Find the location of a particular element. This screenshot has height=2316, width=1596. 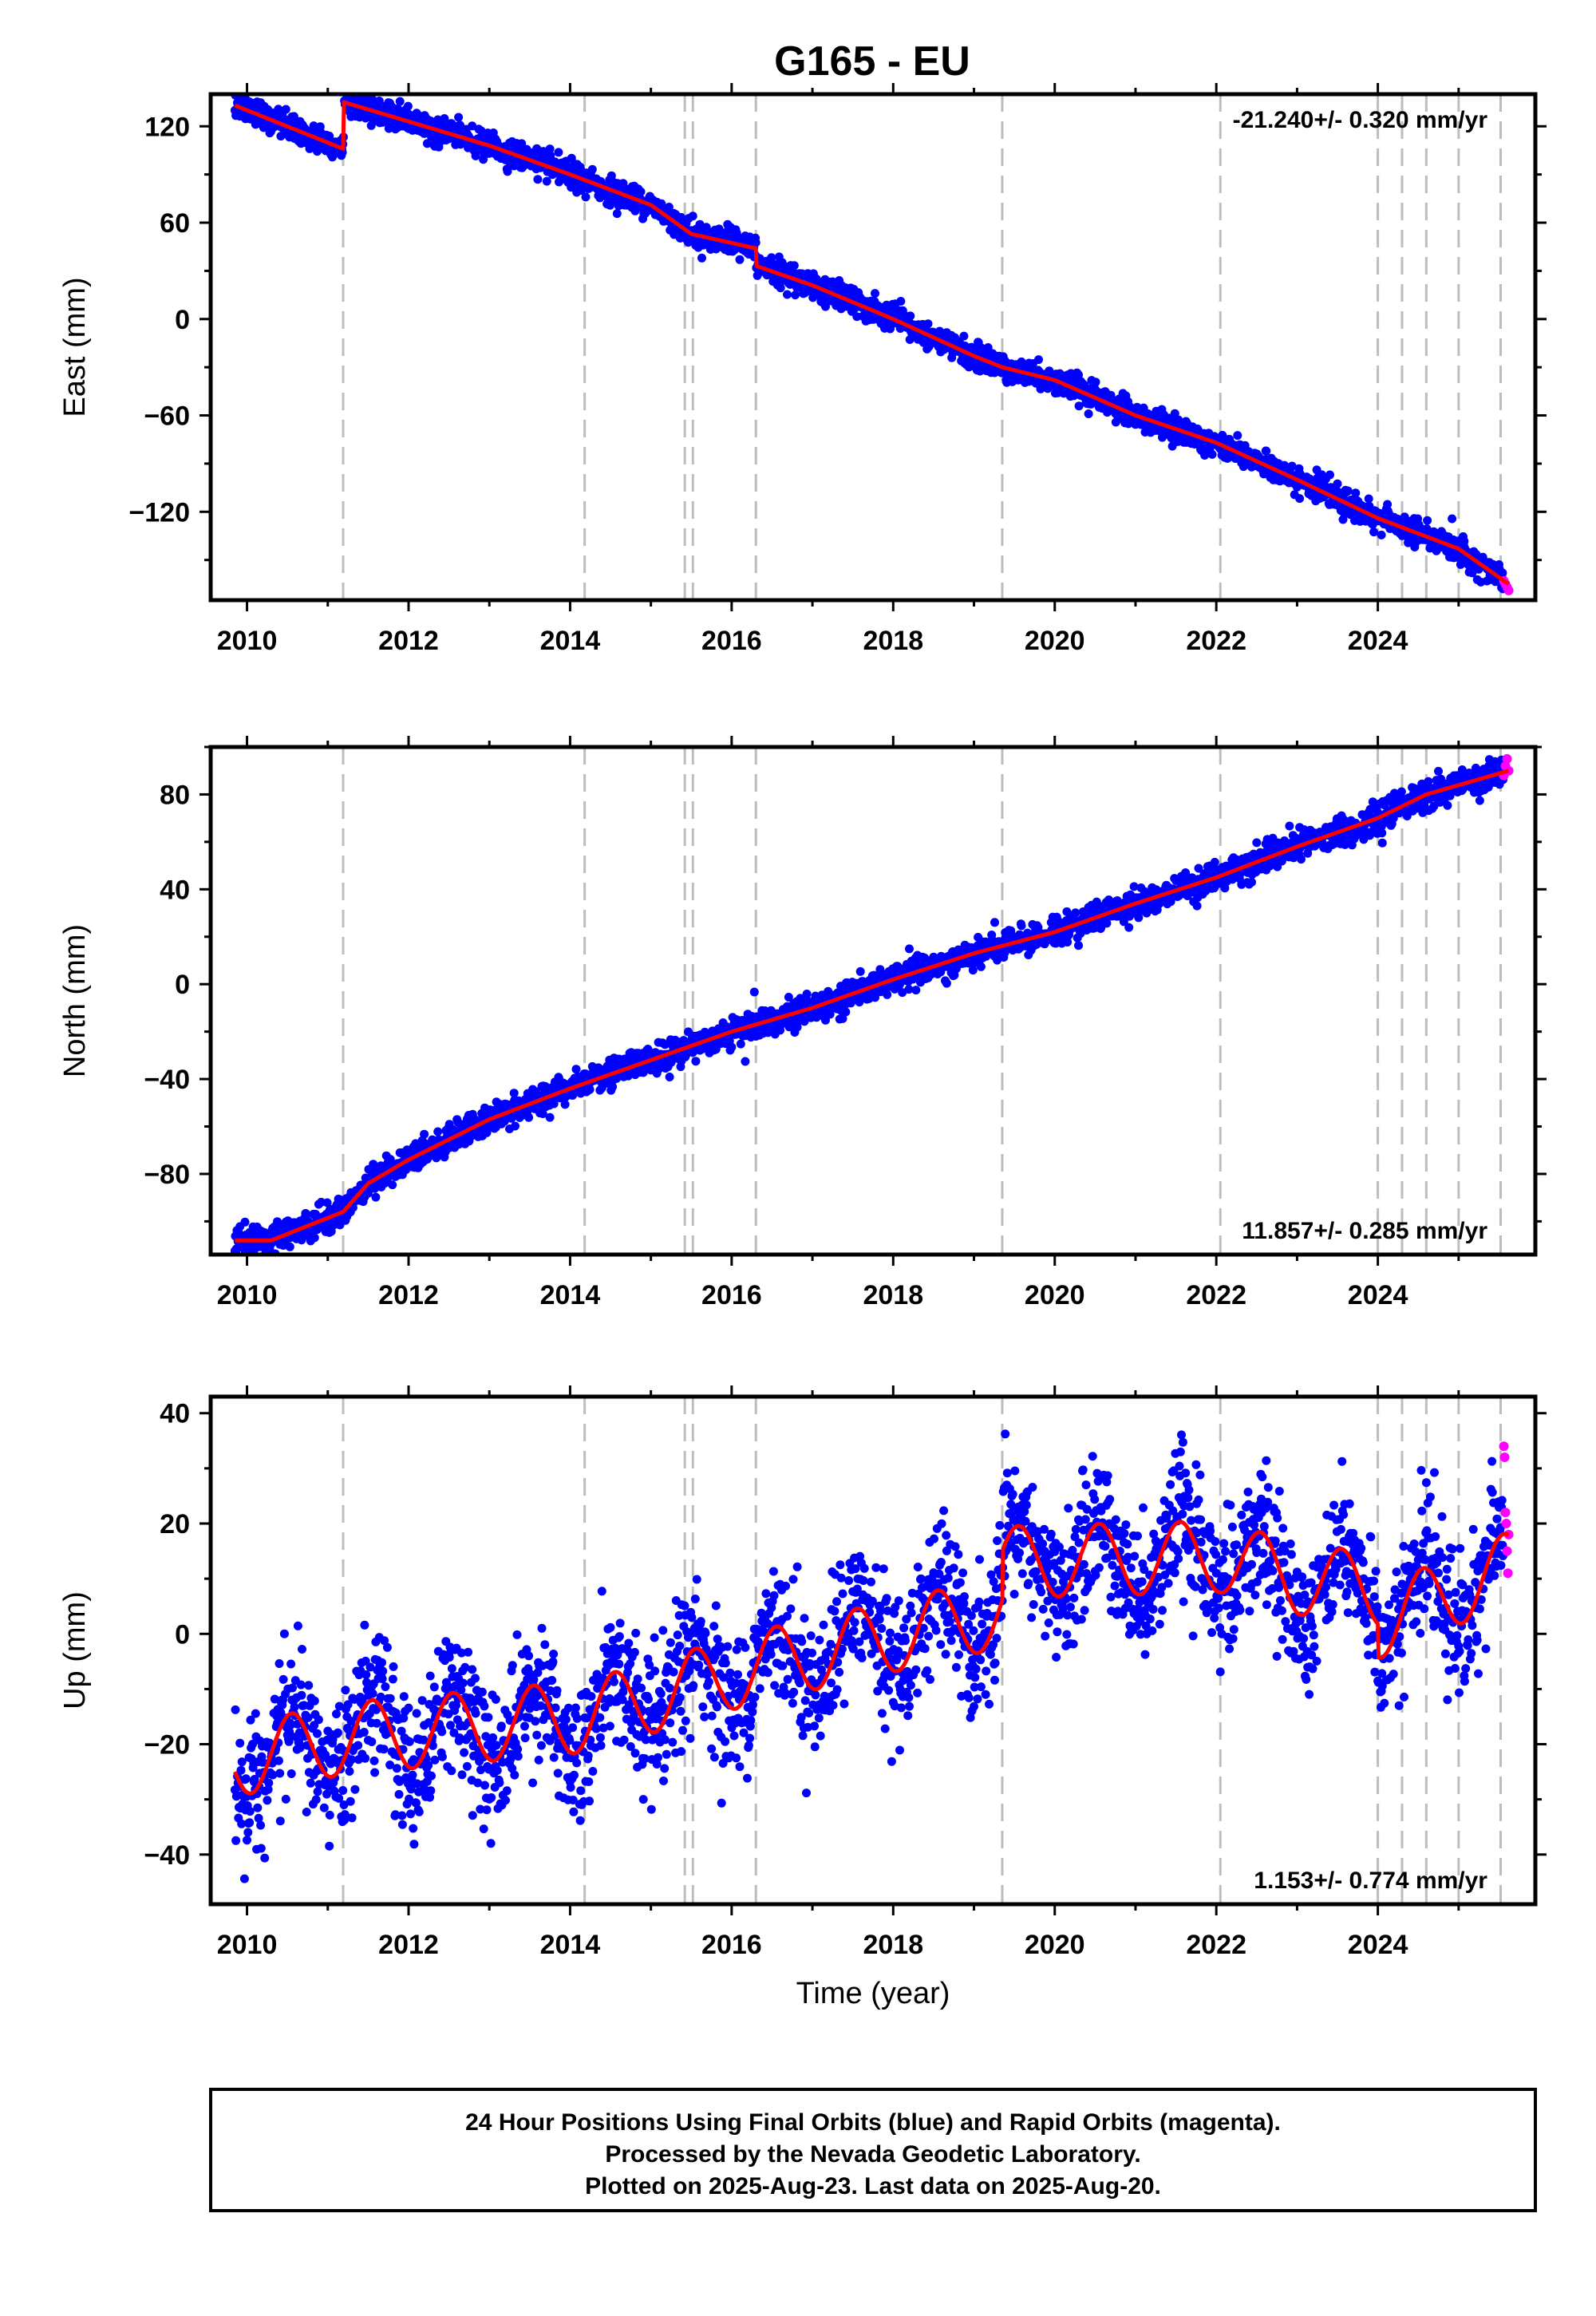

figure-title: G165 - EU is located at coordinates (872, 61).